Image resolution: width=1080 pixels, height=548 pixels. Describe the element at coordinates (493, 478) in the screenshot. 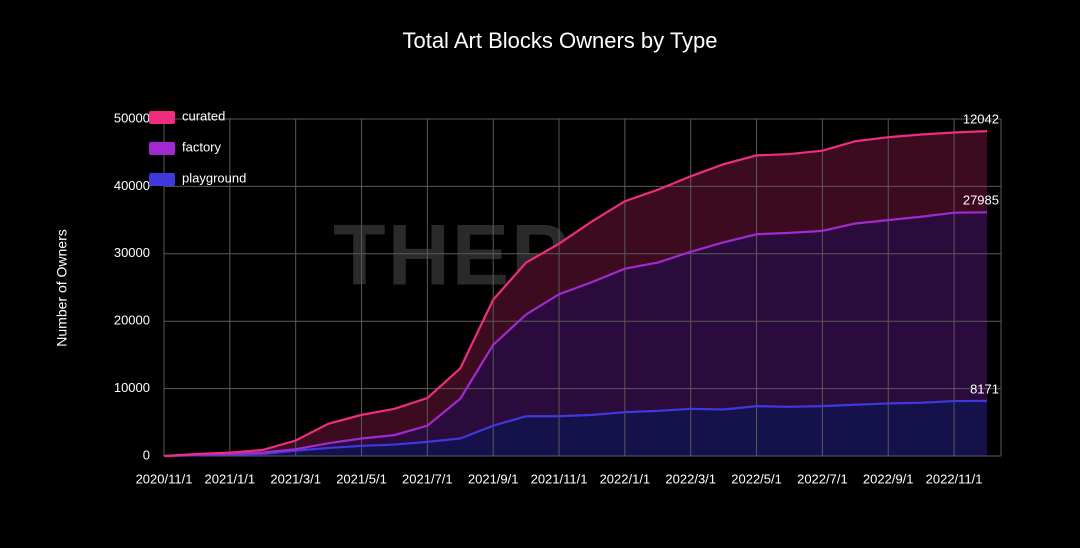

I see `x-tick-label: 2021/9/1` at that location.